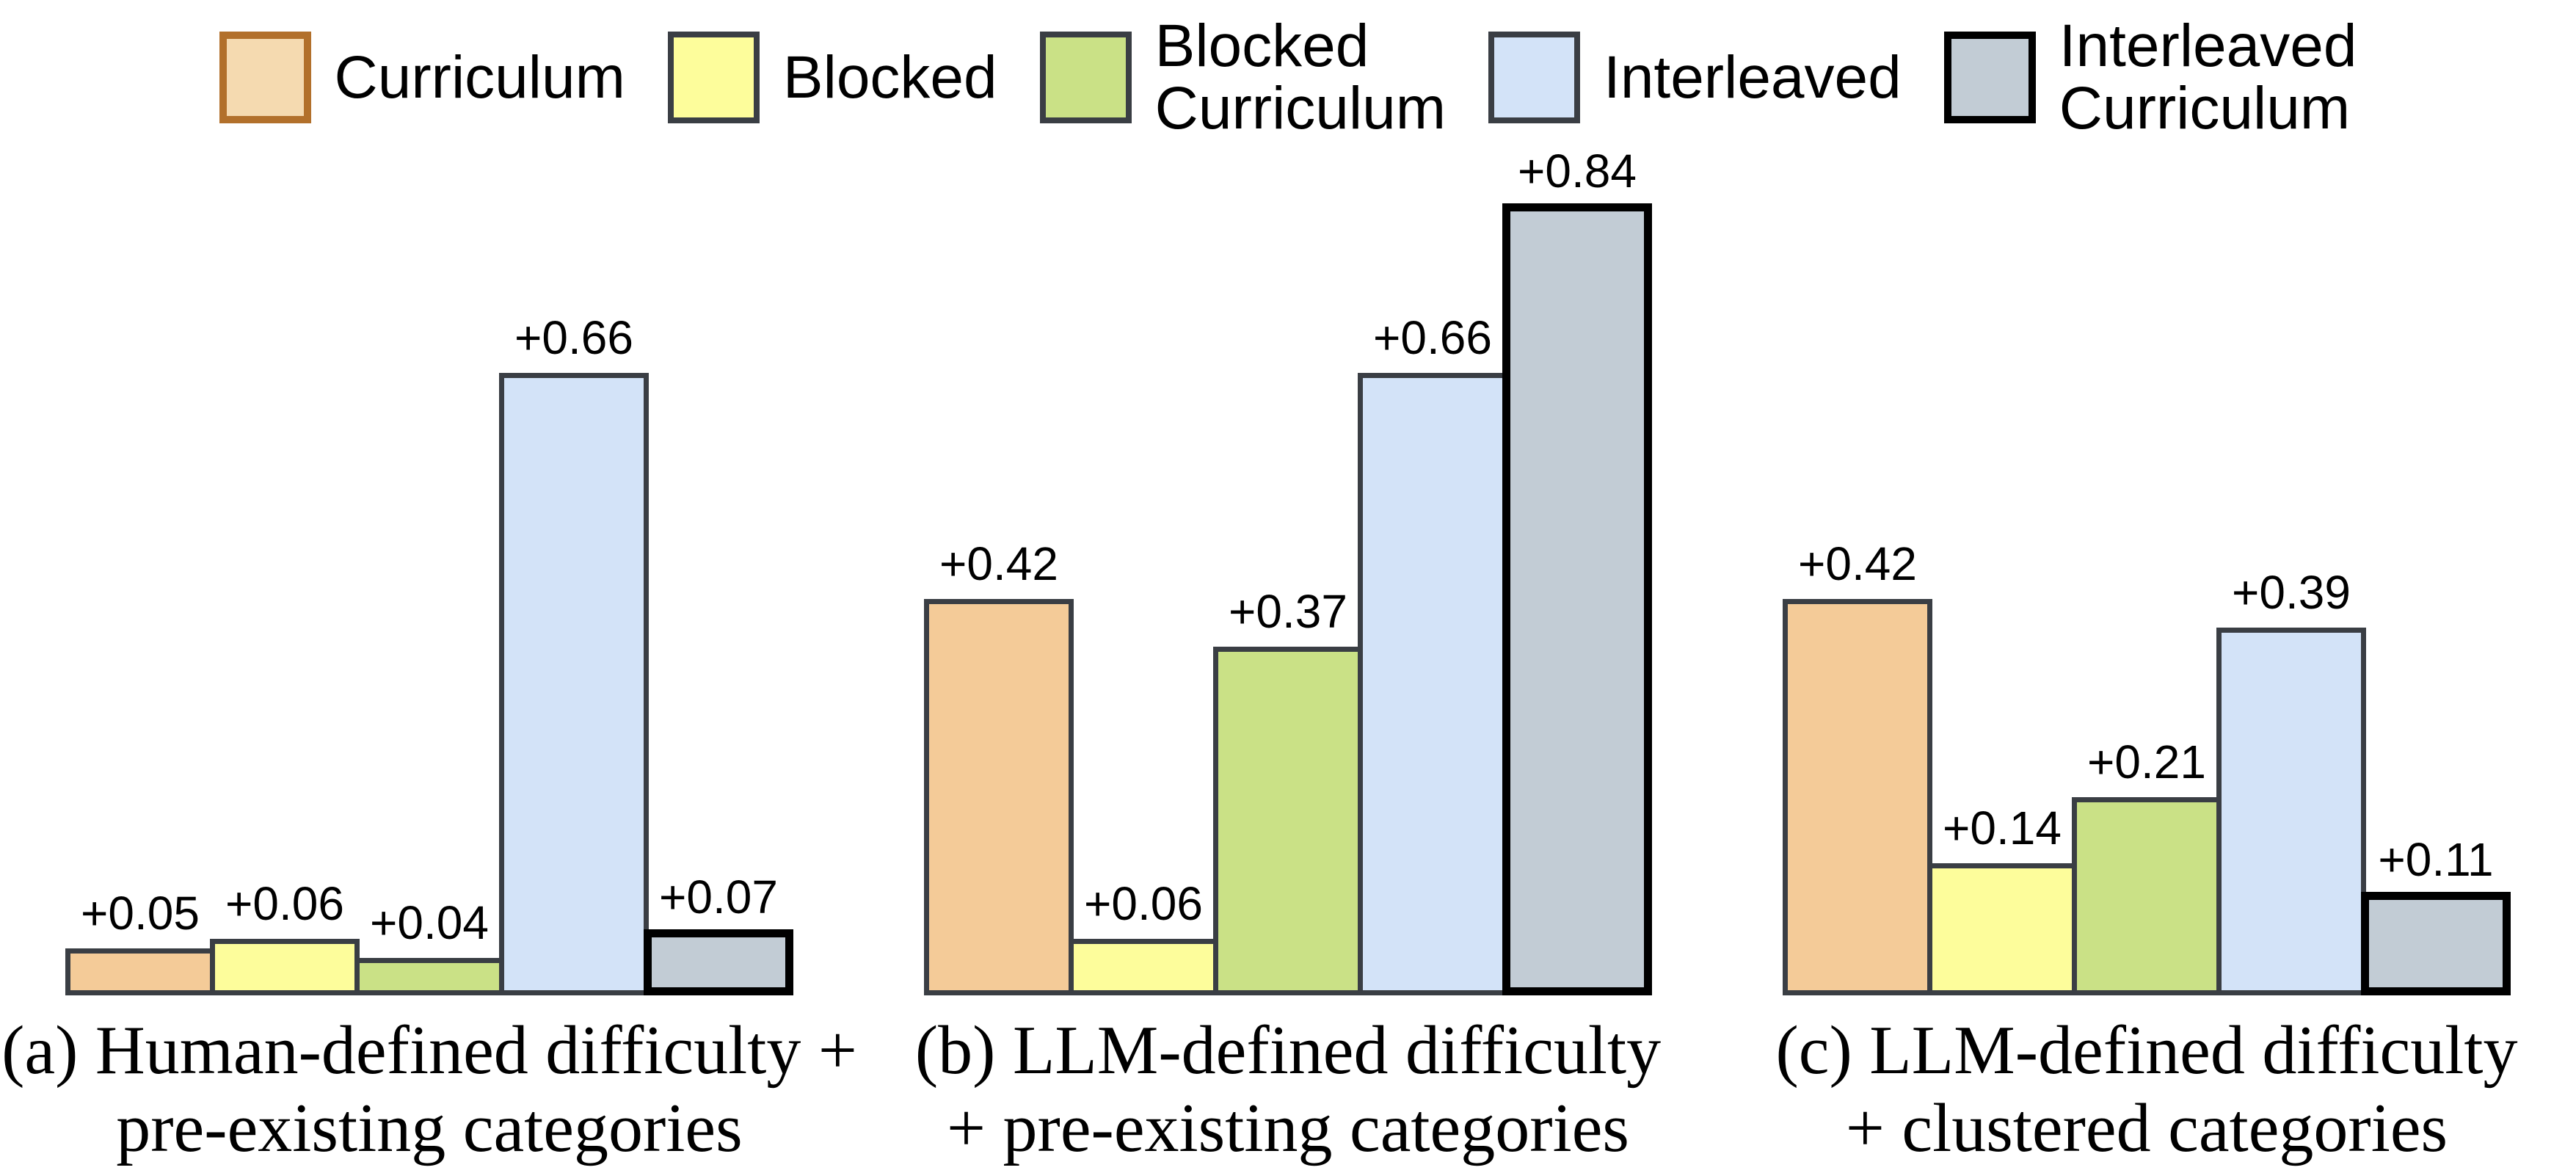 This screenshot has width=2576, height=1173. Describe the element at coordinates (2208, 77) in the screenshot. I see `legend-label: Interleaved Curriculum` at that location.